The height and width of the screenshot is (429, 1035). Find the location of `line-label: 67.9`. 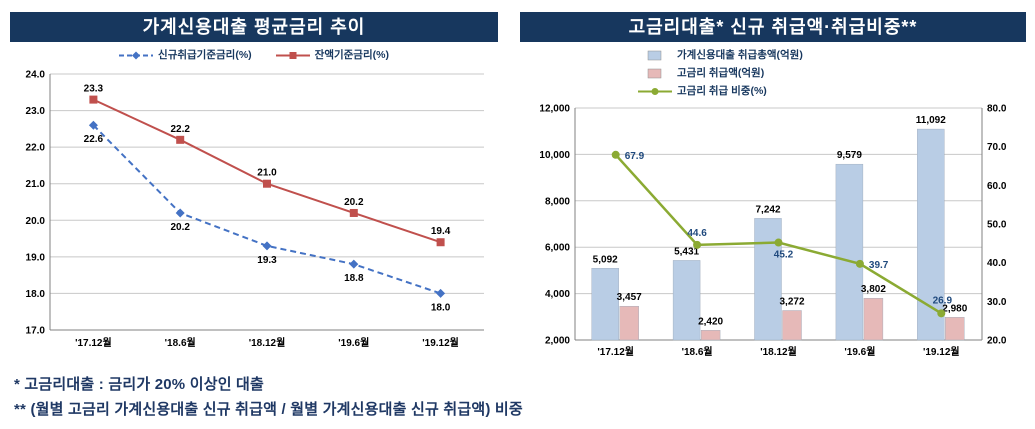

line-label: 67.9 is located at coordinates (635, 156).